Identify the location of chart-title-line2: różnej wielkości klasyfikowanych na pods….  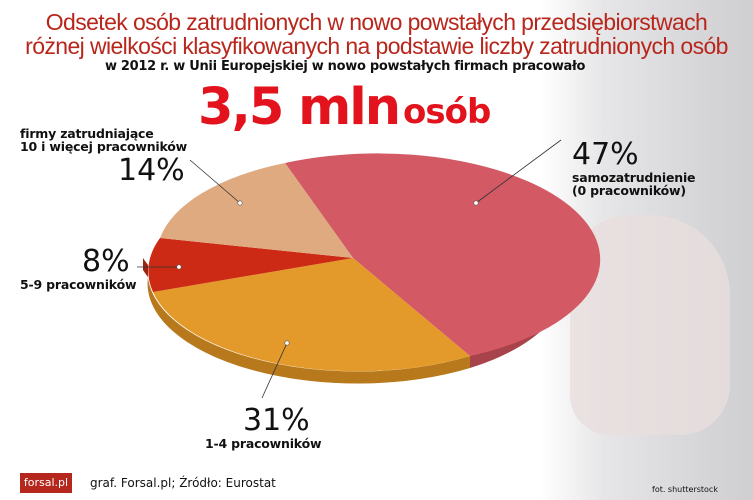
(376, 46).